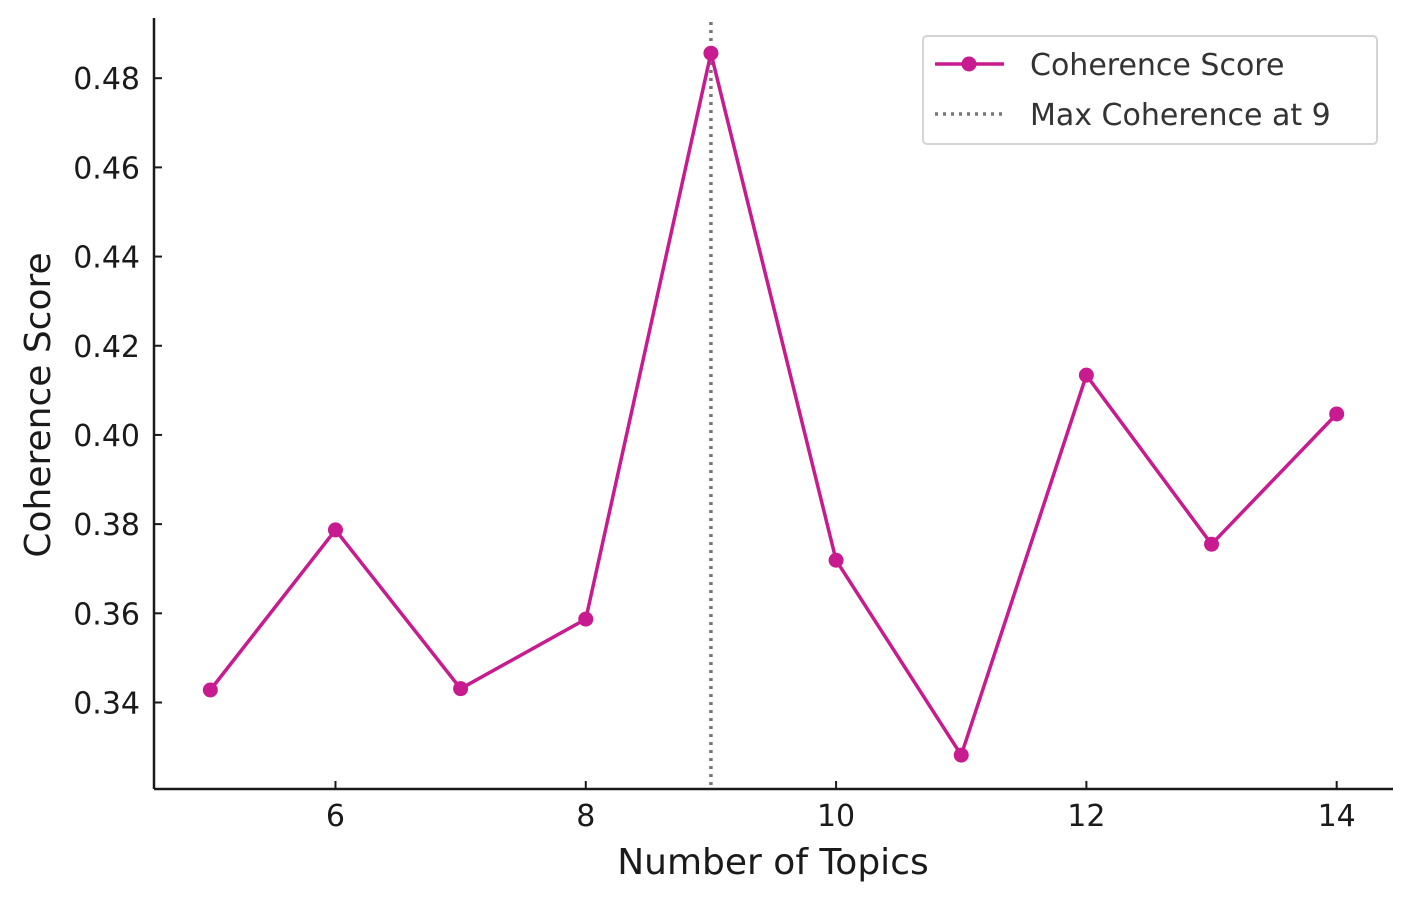  I want to click on legend-items: Coherence Score Max Coherence at 9, so click(1133, 90).